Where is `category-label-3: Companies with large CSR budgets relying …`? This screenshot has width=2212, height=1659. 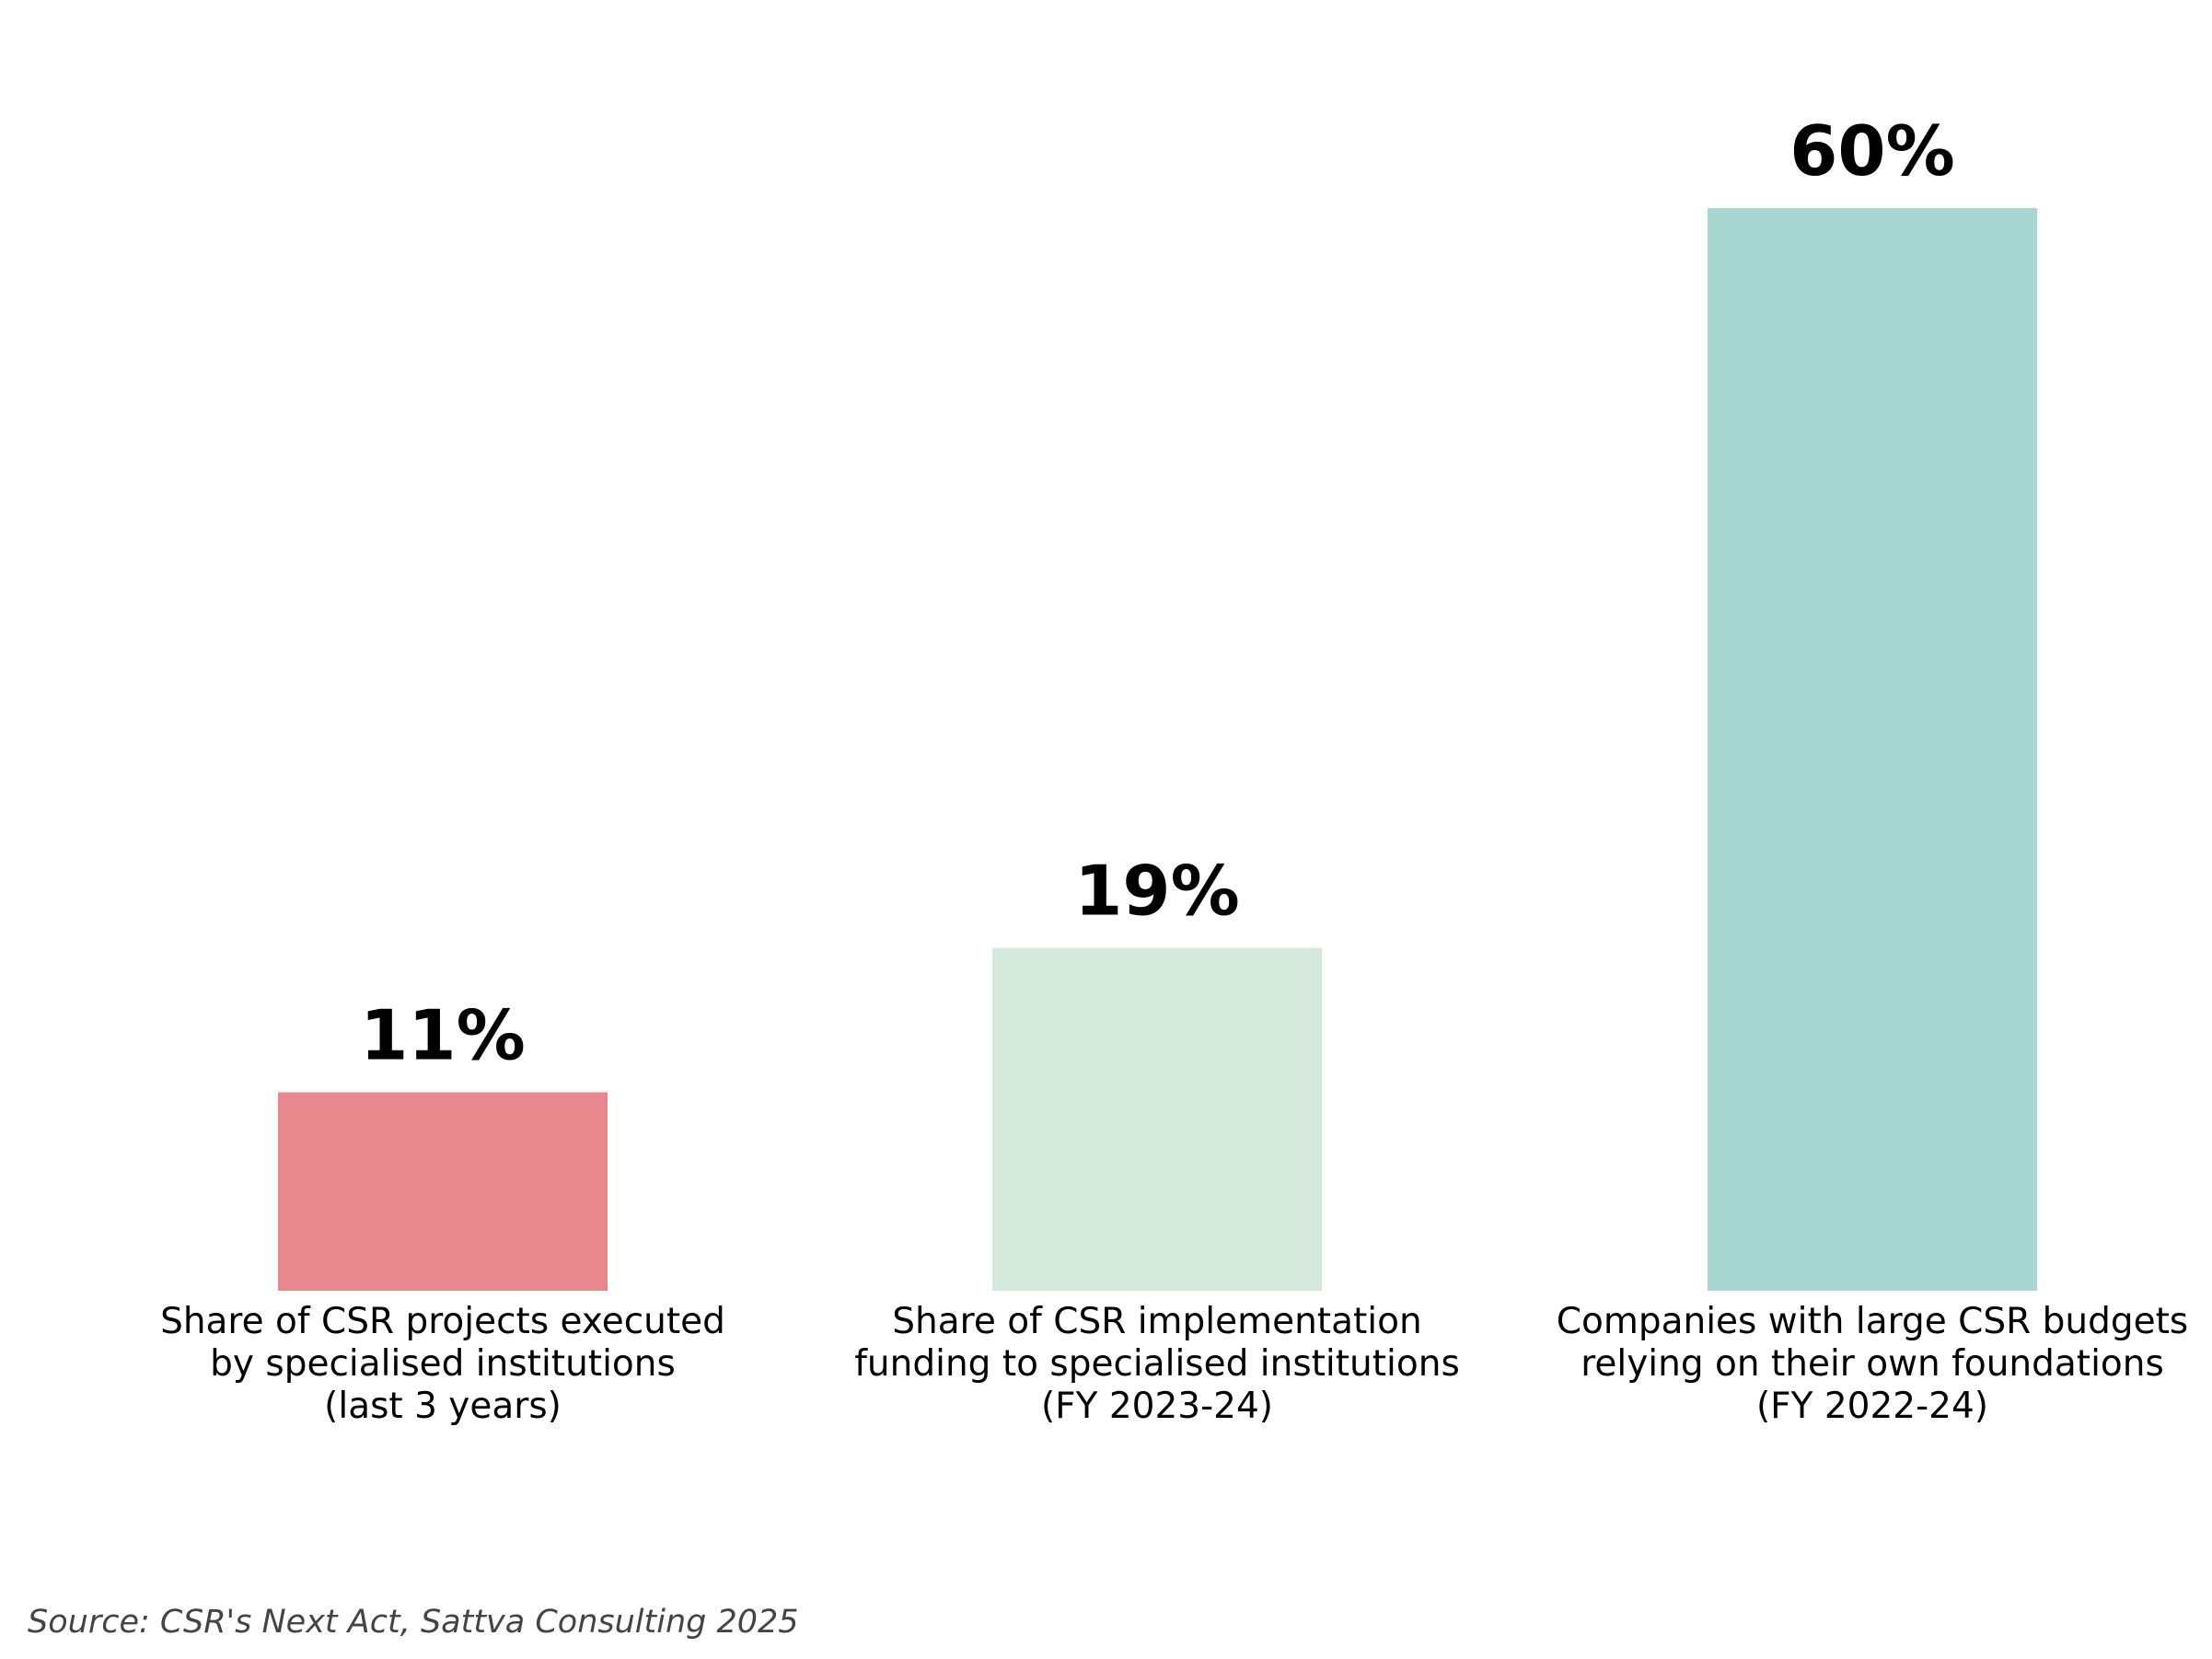
category-label-3: Companies with large CSR budgets relying … is located at coordinates (1872, 1364).